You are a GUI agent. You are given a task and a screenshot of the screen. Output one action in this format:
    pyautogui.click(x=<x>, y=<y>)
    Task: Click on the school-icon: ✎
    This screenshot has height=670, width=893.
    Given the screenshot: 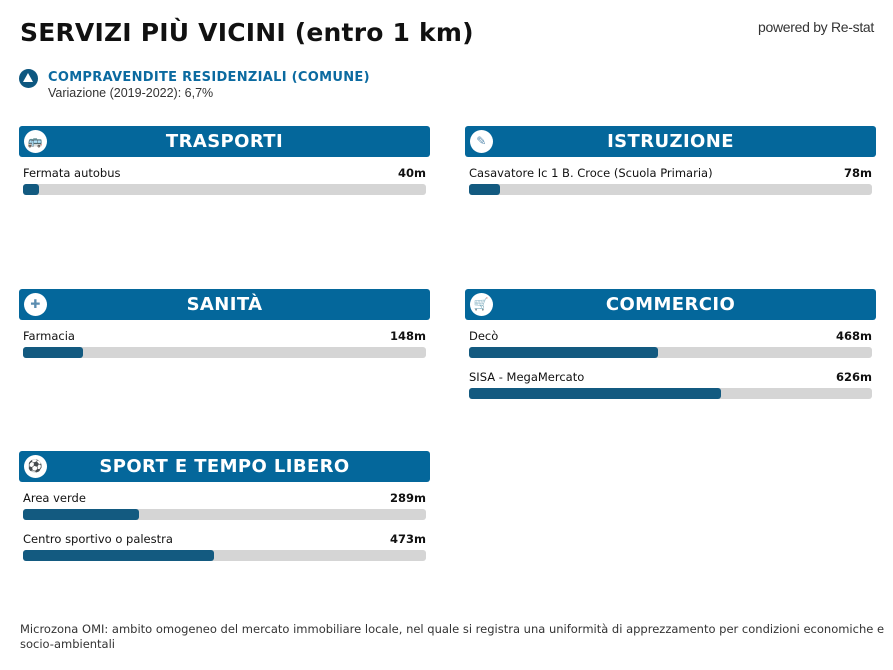 What is the action you would take?
    pyautogui.click(x=481, y=141)
    